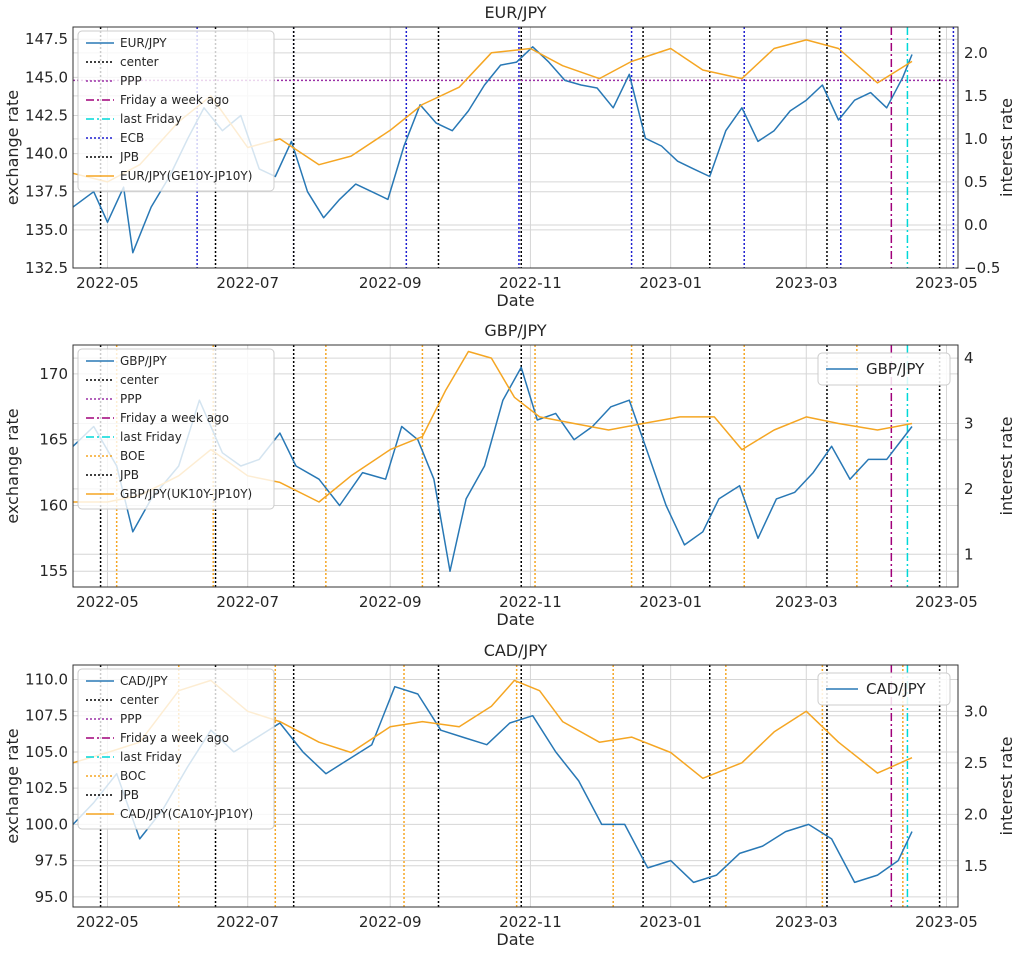 Image resolution: width=1024 pixels, height=959 pixels. I want to click on y2-tick-label: 2.5, so click(976, 763).